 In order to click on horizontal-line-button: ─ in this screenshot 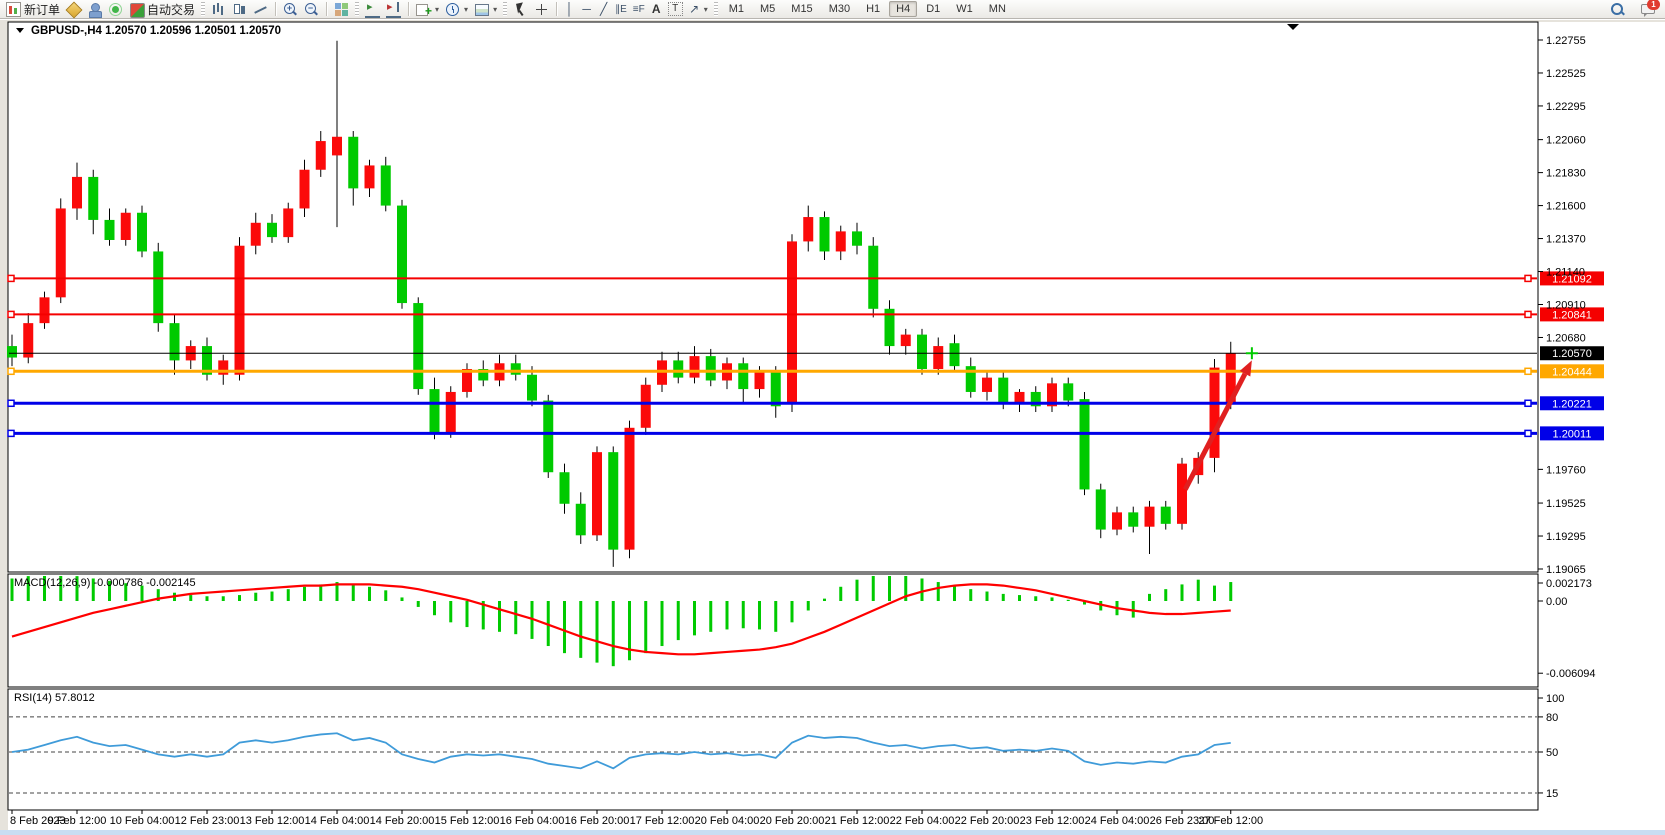, I will do `click(586, 9)`.